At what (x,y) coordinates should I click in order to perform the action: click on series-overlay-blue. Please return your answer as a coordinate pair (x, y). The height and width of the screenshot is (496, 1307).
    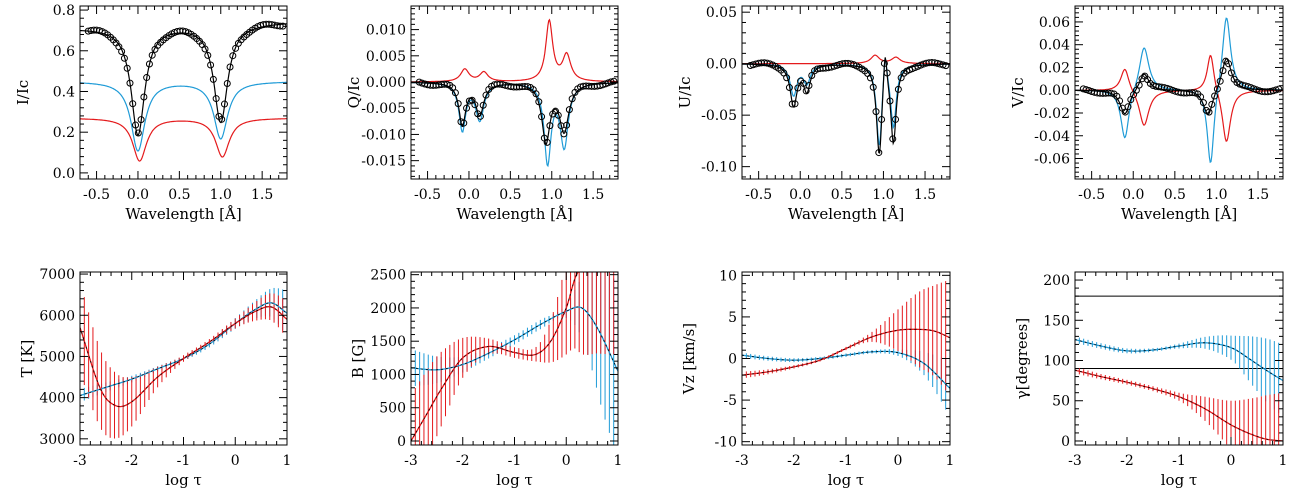
    Looking at the image, I should click on (1179, 360).